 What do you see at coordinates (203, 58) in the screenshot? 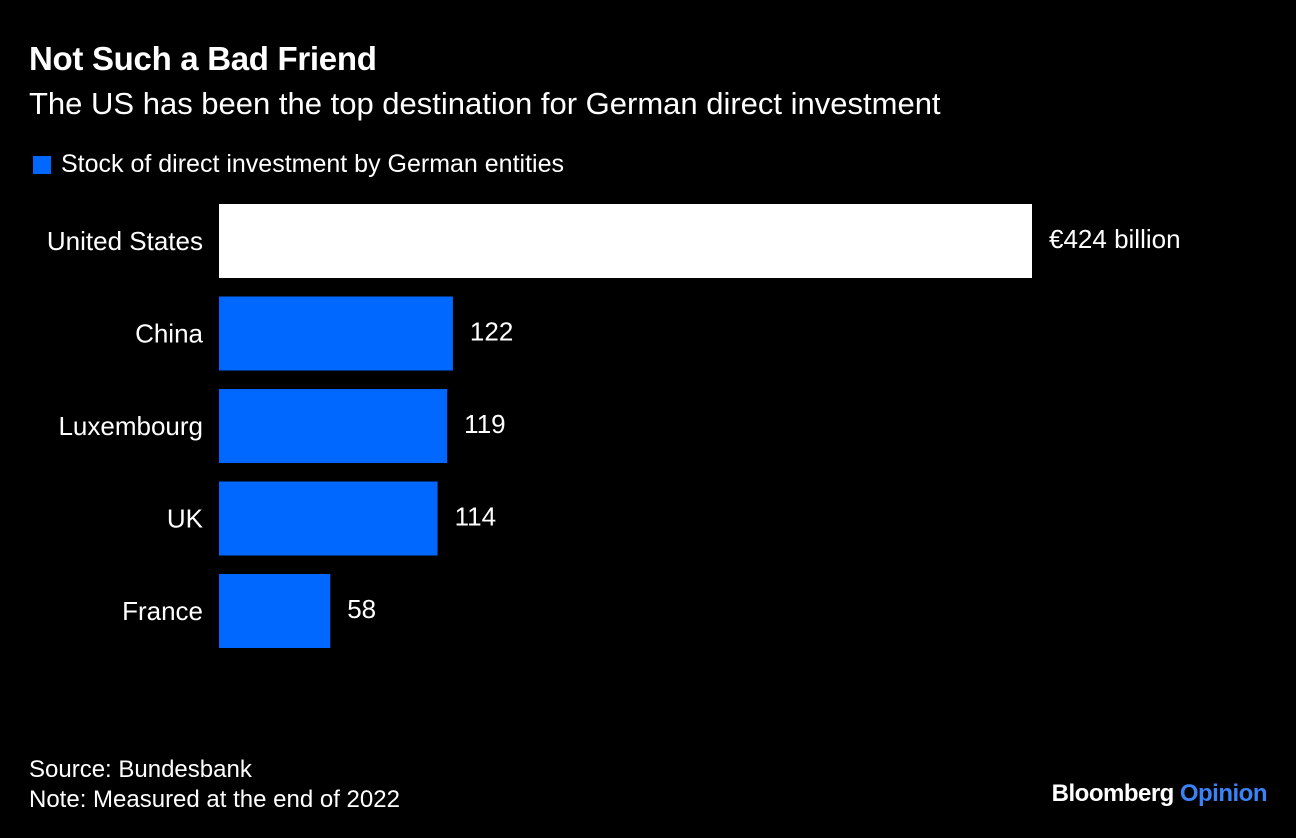
I see `chart-title: Not Such a Bad Friend` at bounding box center [203, 58].